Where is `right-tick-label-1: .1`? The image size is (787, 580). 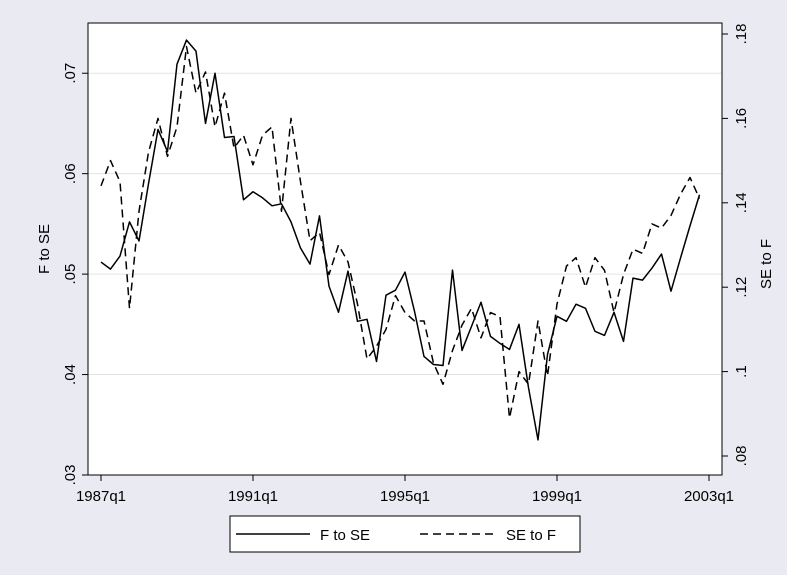
right-tick-label-1: .1 is located at coordinates (741, 371).